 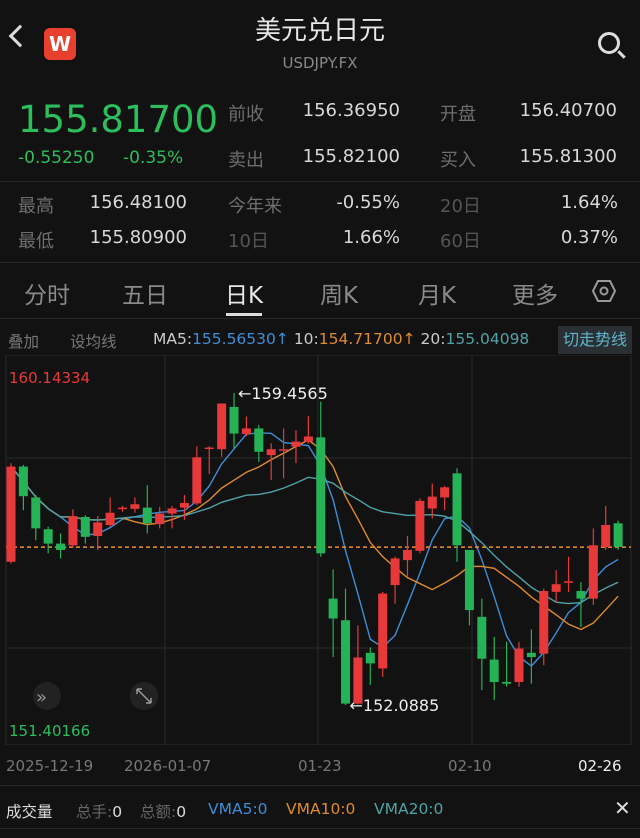 I want to click on y-max-label: 160.14334, so click(x=49, y=378).